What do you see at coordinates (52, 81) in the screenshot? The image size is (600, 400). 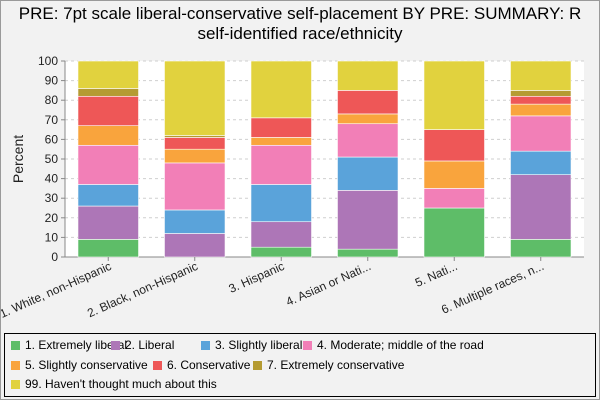 I see `y-tick-label: 90` at bounding box center [52, 81].